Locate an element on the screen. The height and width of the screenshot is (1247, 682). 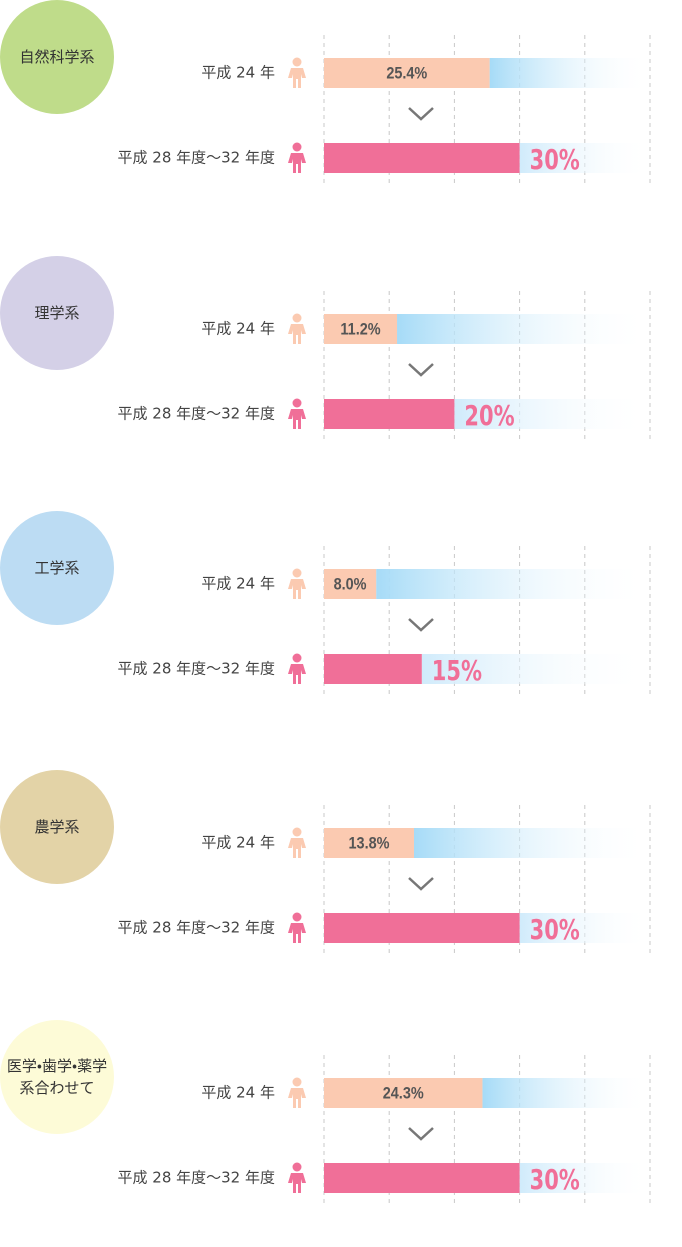
category-label-box: 医学・歯学・薬学系合わせて is located at coordinates (57, 1077).